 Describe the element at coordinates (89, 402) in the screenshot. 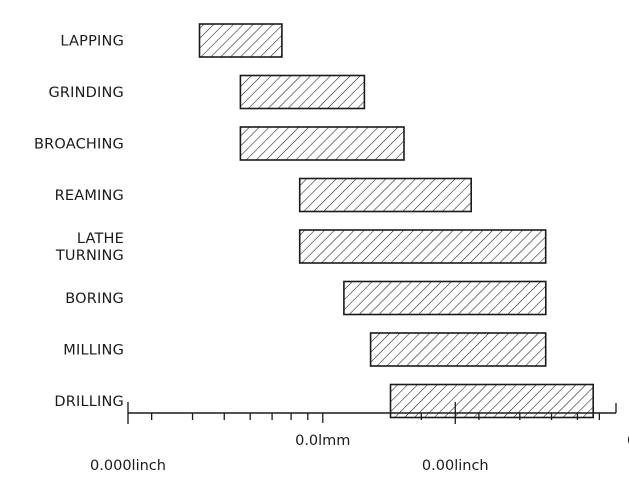

I see `category-label: DRILLING` at that location.